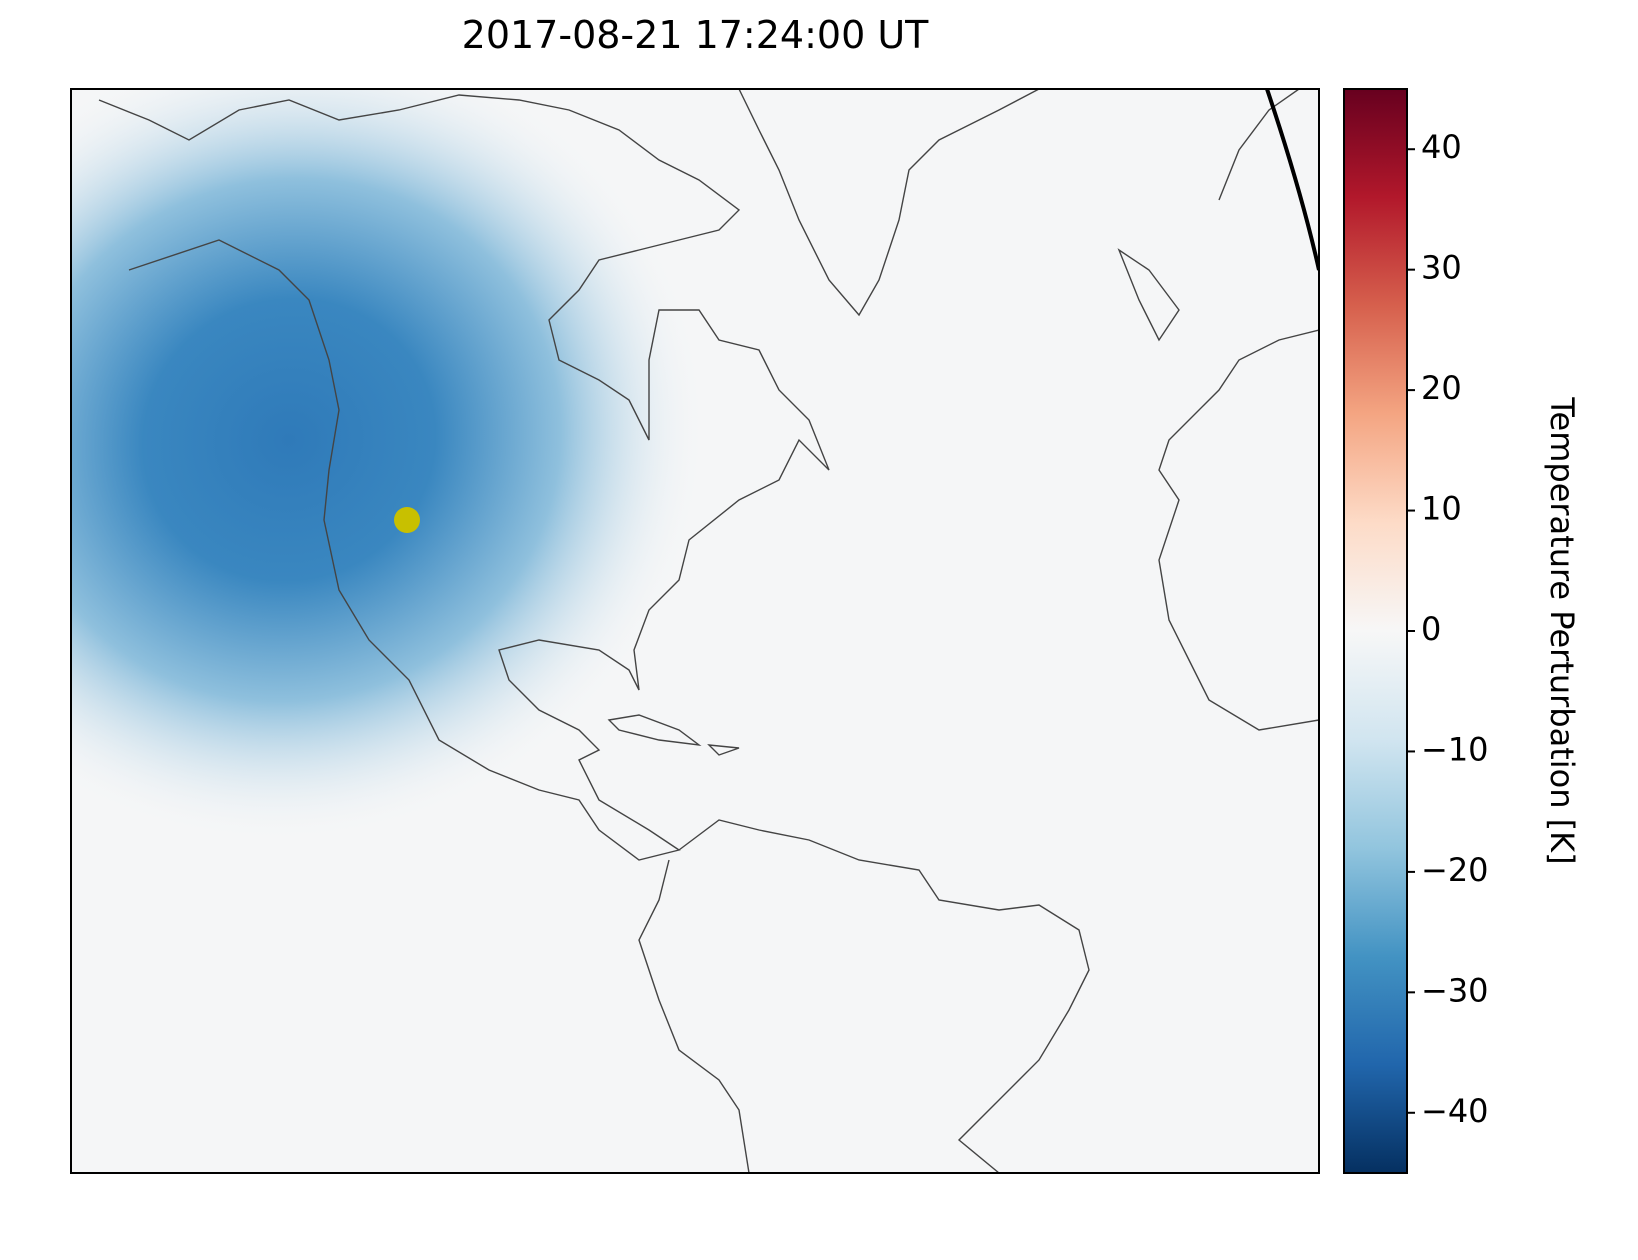 This screenshot has height=1260, width=1638. I want to click on colorbar-label: Temperature Perturbation [K], so click(1562, 630).